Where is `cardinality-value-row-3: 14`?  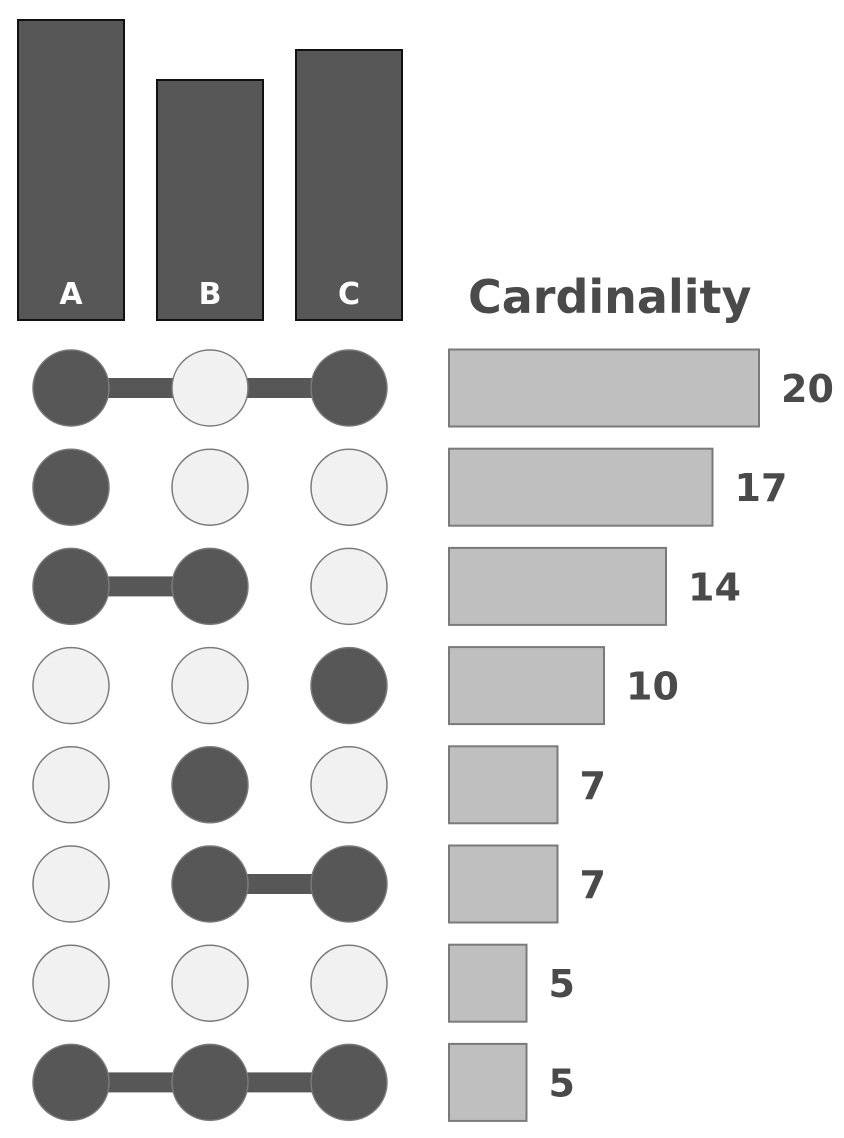 cardinality-value-row-3: 14 is located at coordinates (714, 587).